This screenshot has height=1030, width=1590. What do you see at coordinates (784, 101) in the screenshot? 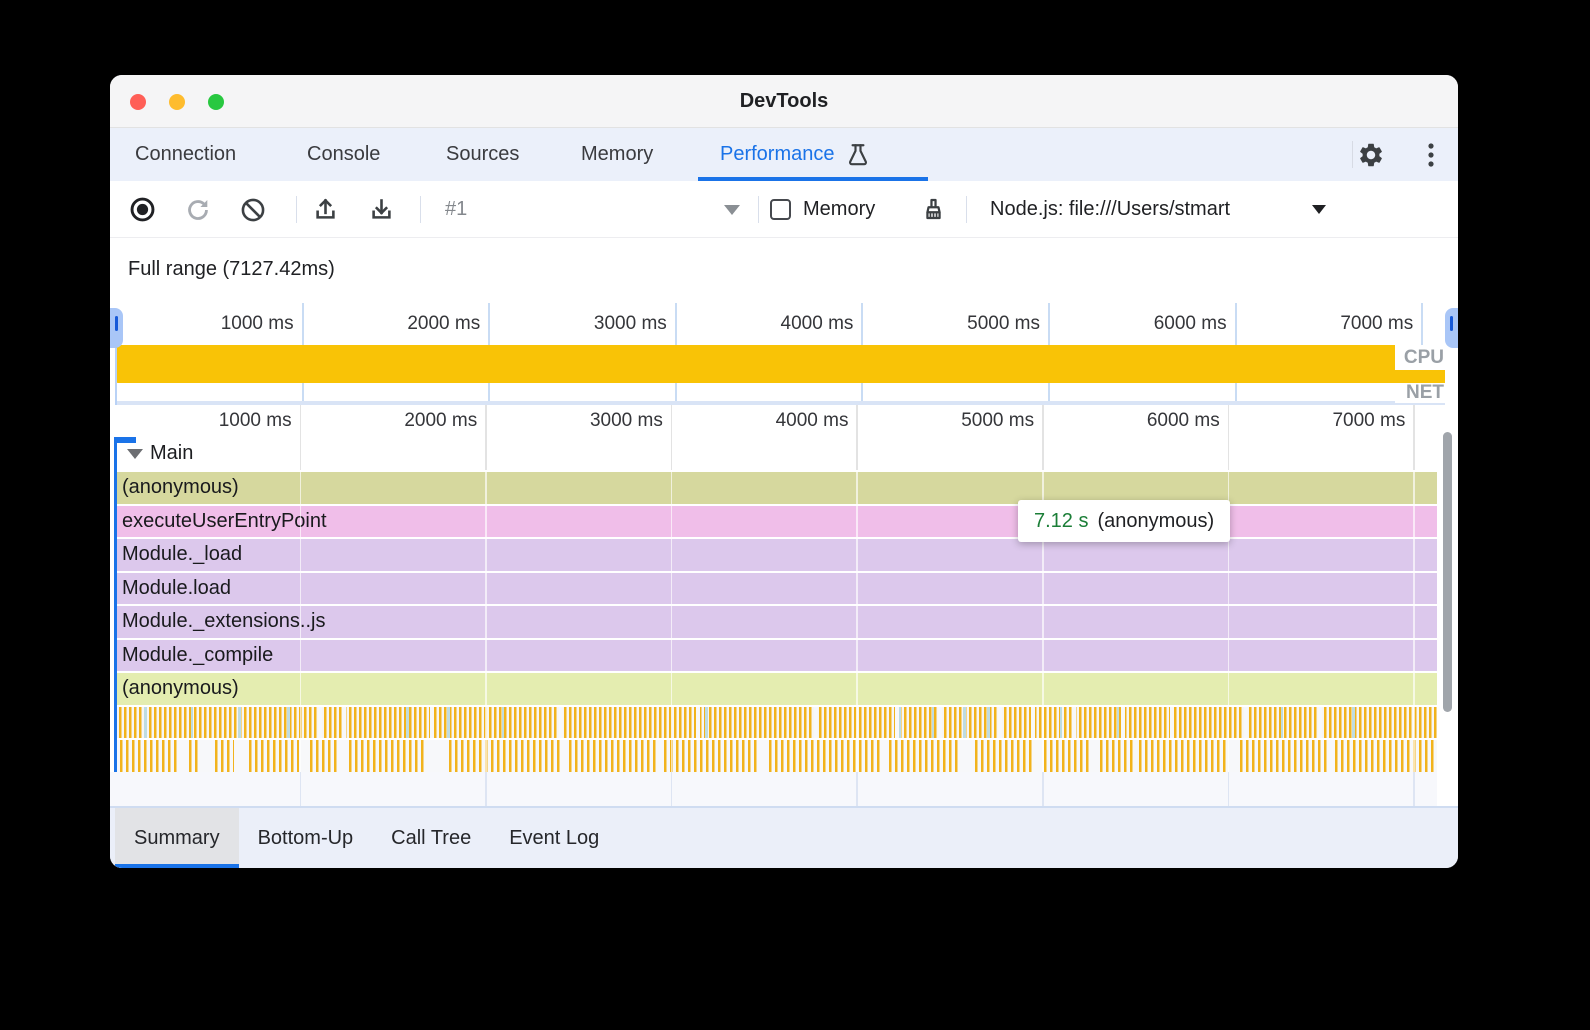
I see `title-bar: DevTools` at bounding box center [784, 101].